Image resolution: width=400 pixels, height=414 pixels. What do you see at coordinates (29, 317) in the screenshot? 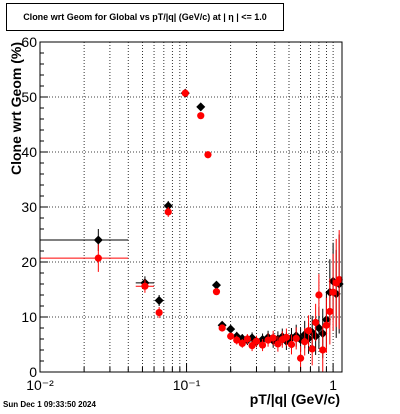
I see `y-tick-label: 10` at bounding box center [29, 317].